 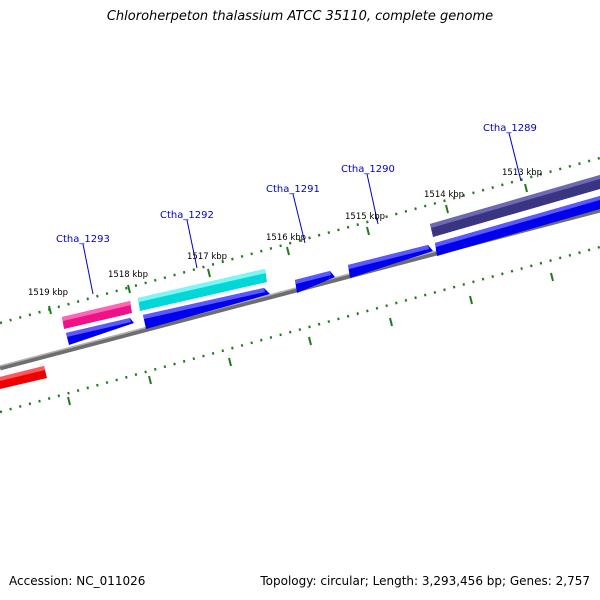 What do you see at coordinates (97, 315) in the screenshot?
I see `gene-ctha-1293-forward` at bounding box center [97, 315].